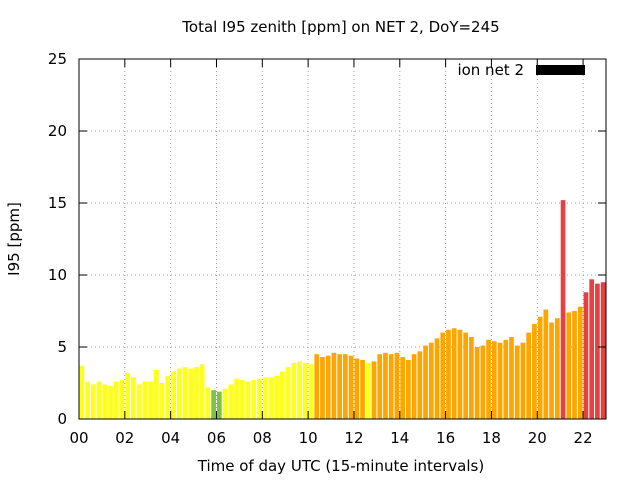 The height and width of the screenshot is (480, 640). I want to click on y-tick-label: 10, so click(57, 275).